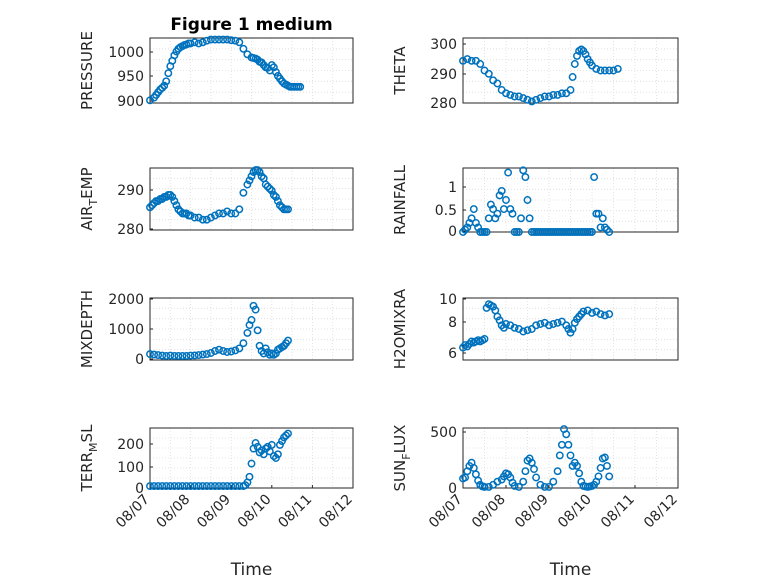 The width and height of the screenshot is (778, 583). What do you see at coordinates (443, 433) in the screenshot?
I see `y-tick-label: 500` at bounding box center [443, 433].